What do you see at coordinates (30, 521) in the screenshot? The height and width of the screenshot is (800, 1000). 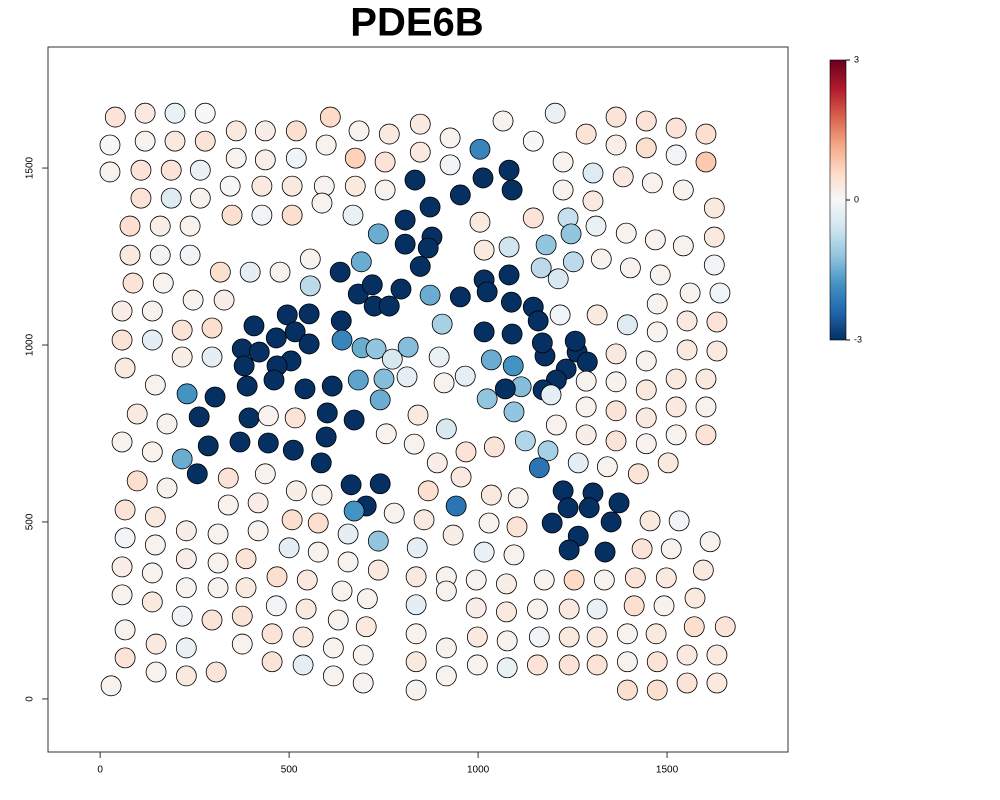 I see `y-tick-label: 500` at bounding box center [30, 521].